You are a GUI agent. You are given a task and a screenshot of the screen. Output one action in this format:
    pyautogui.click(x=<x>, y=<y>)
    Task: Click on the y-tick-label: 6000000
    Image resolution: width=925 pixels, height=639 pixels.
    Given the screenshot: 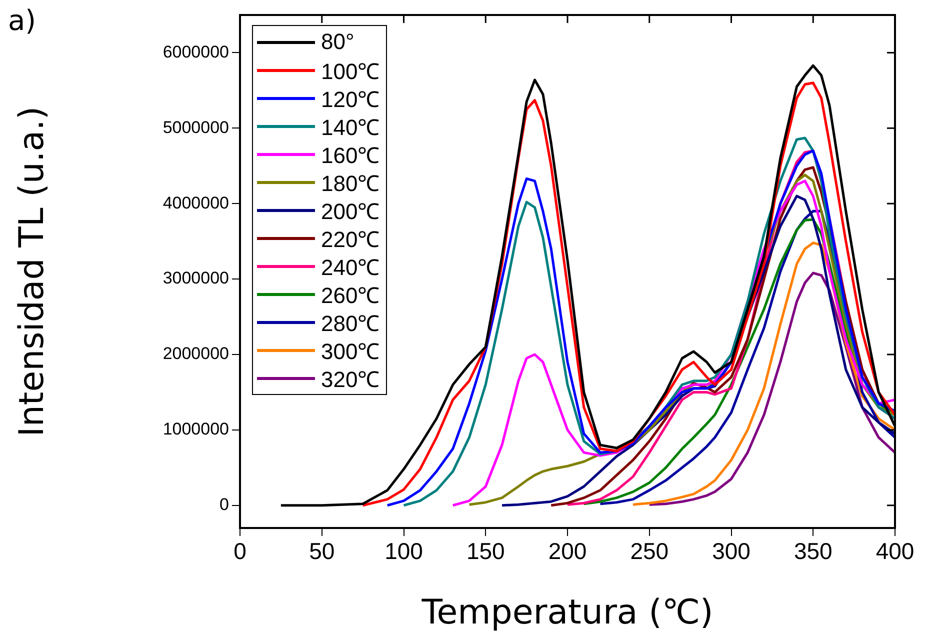 What is the action you would take?
    pyautogui.click(x=195, y=52)
    